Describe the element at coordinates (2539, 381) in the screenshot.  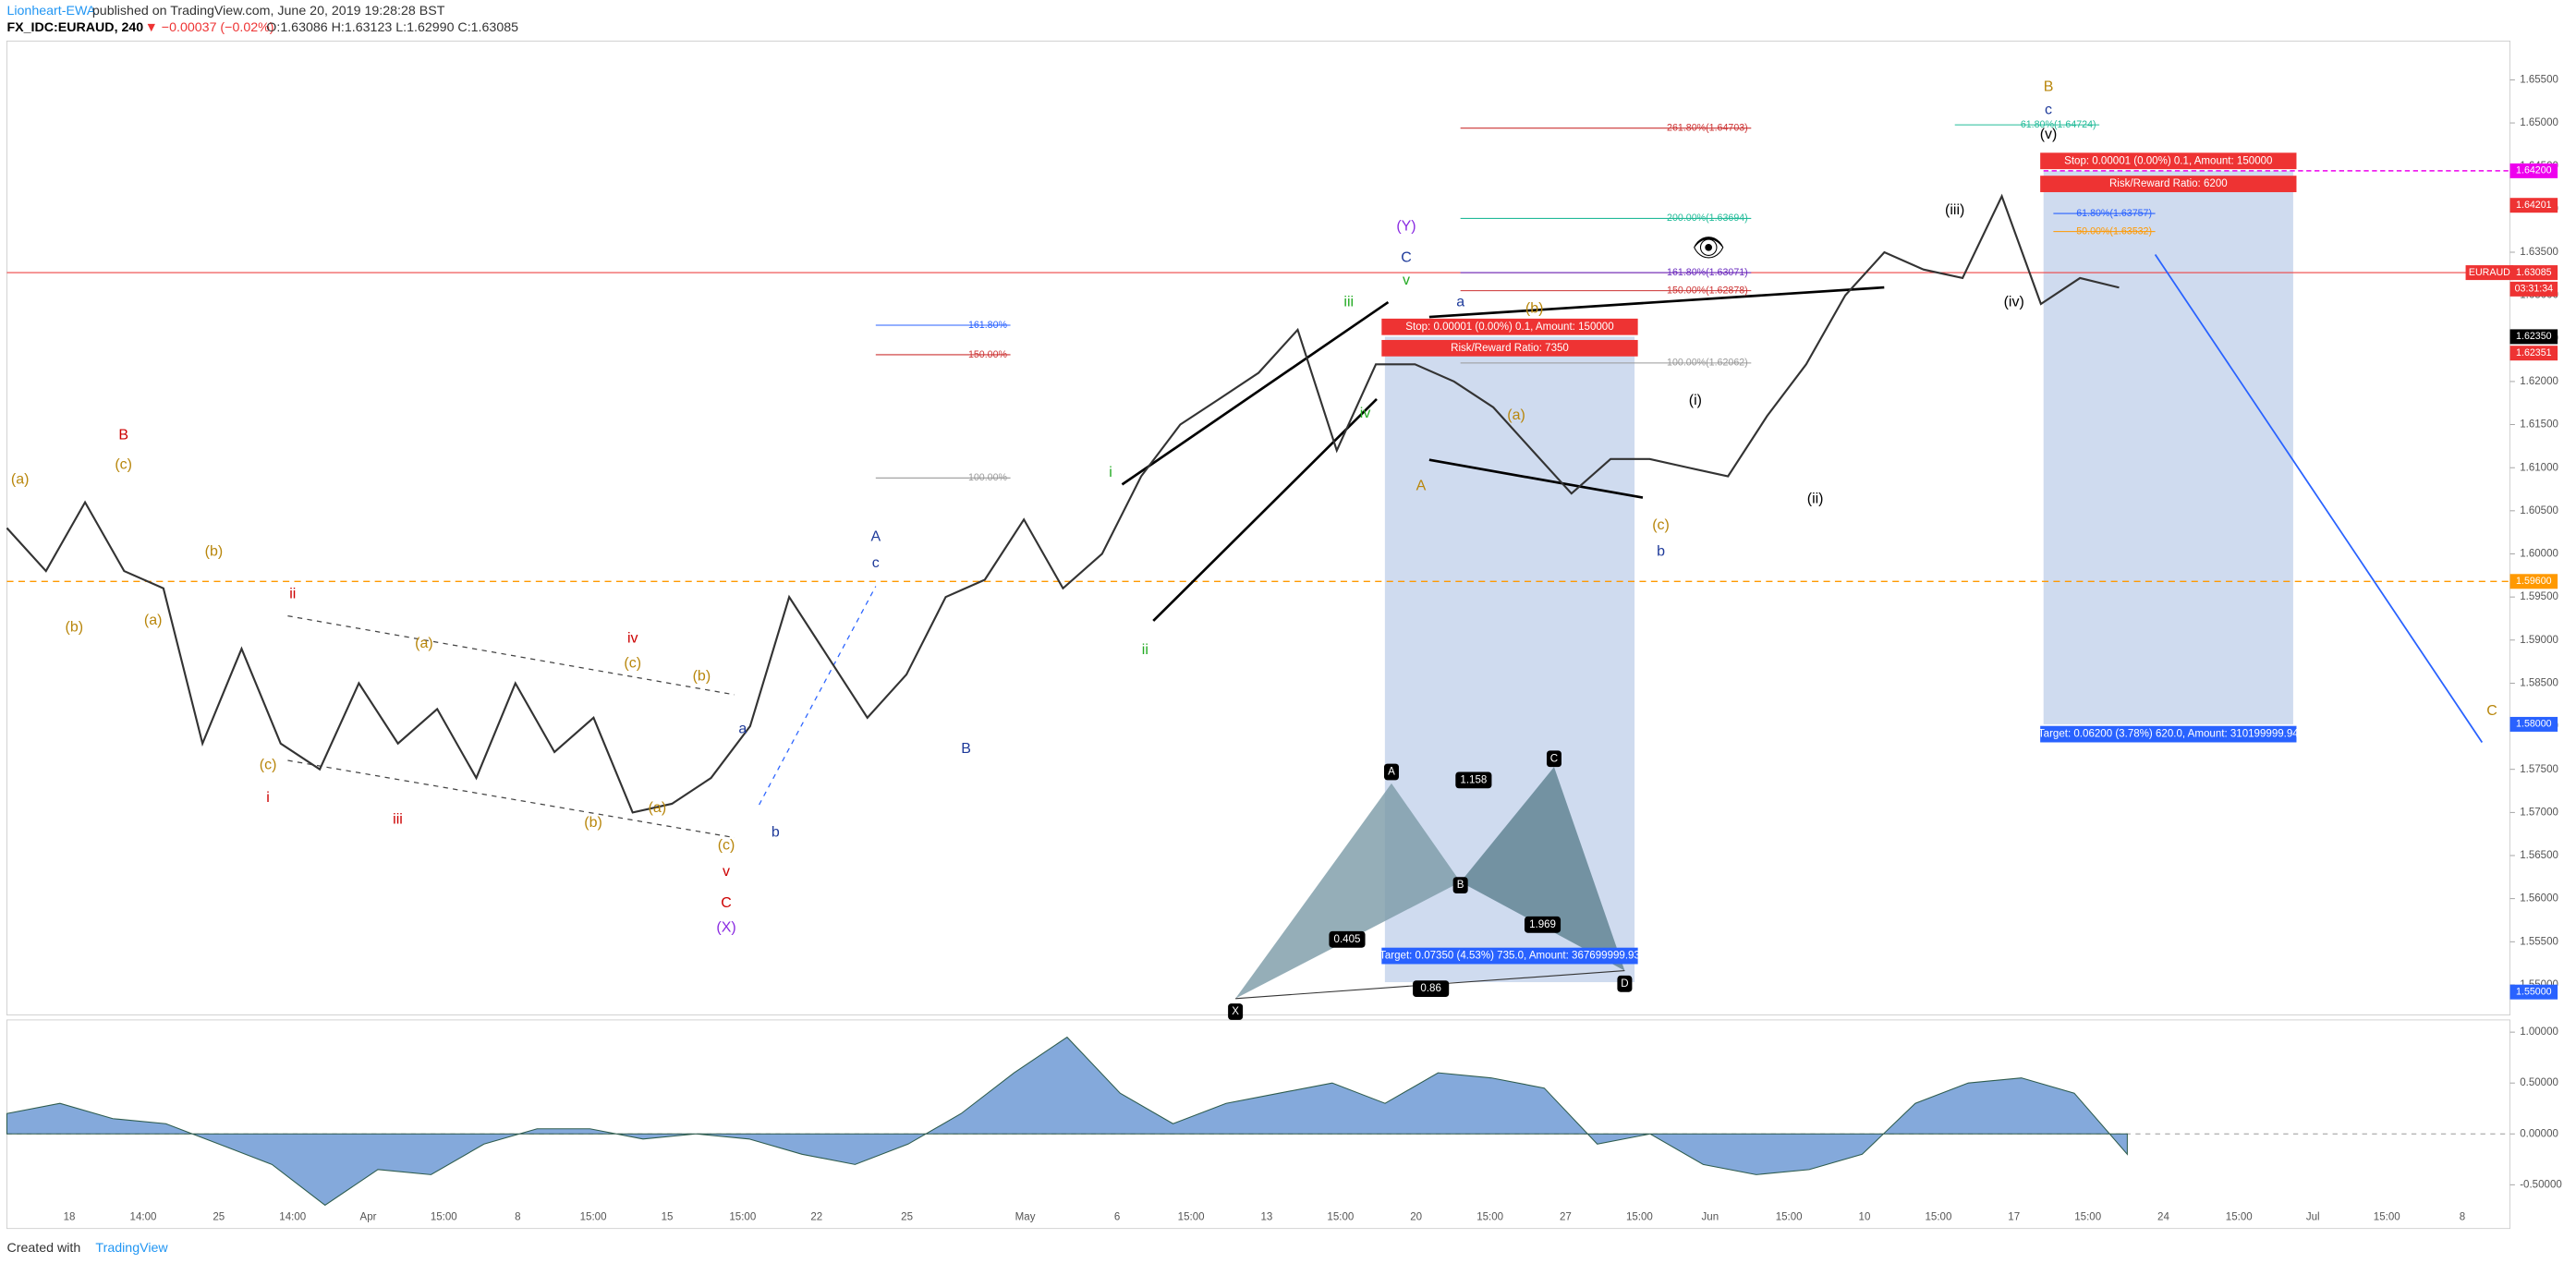
I see `y-tick-label: 1.62000` at that location.